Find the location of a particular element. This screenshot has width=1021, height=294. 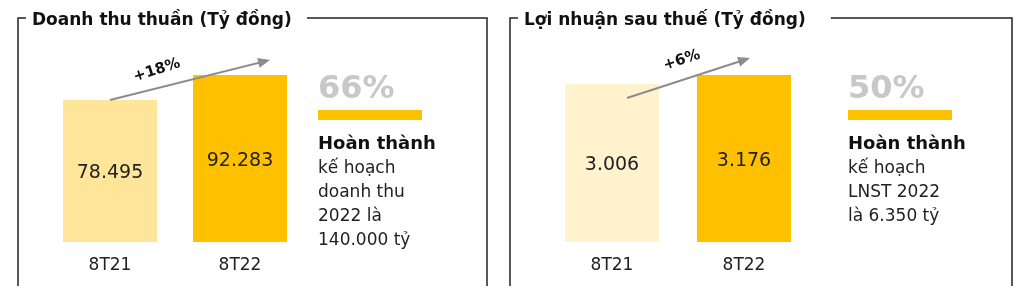

text: kế hoạch doanh thu 2022 là 140.000 tỷ is located at coordinates (364, 203).